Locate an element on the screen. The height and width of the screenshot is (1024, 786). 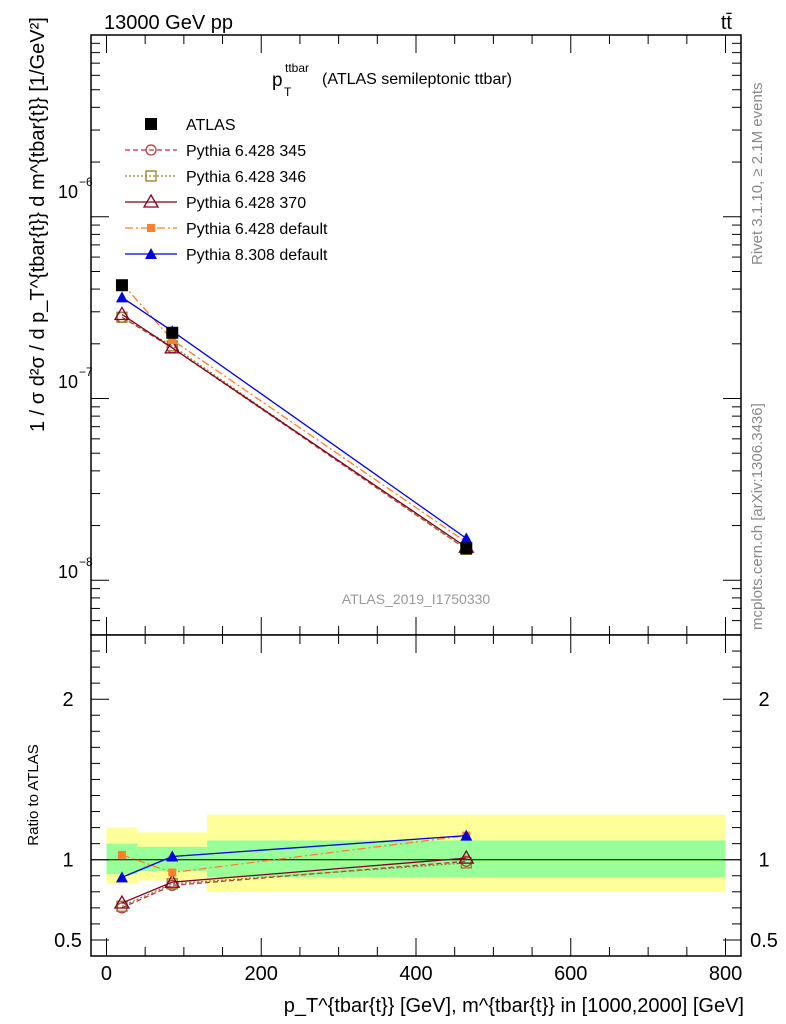
ratio-series-layer is located at coordinates (294, 871).